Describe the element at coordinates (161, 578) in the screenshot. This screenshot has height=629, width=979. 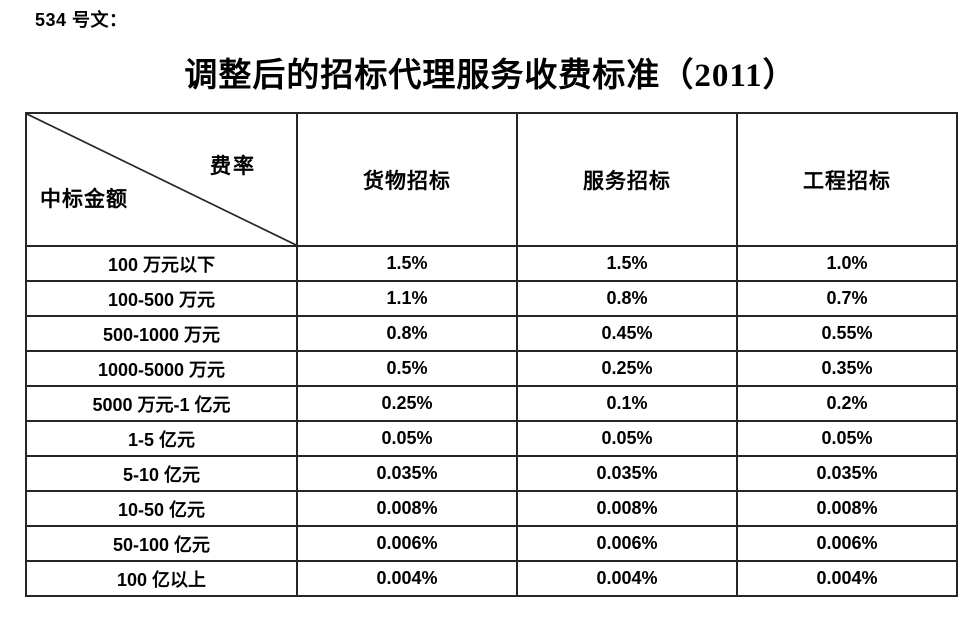
I see `row-label: 100 亿以上` at that location.